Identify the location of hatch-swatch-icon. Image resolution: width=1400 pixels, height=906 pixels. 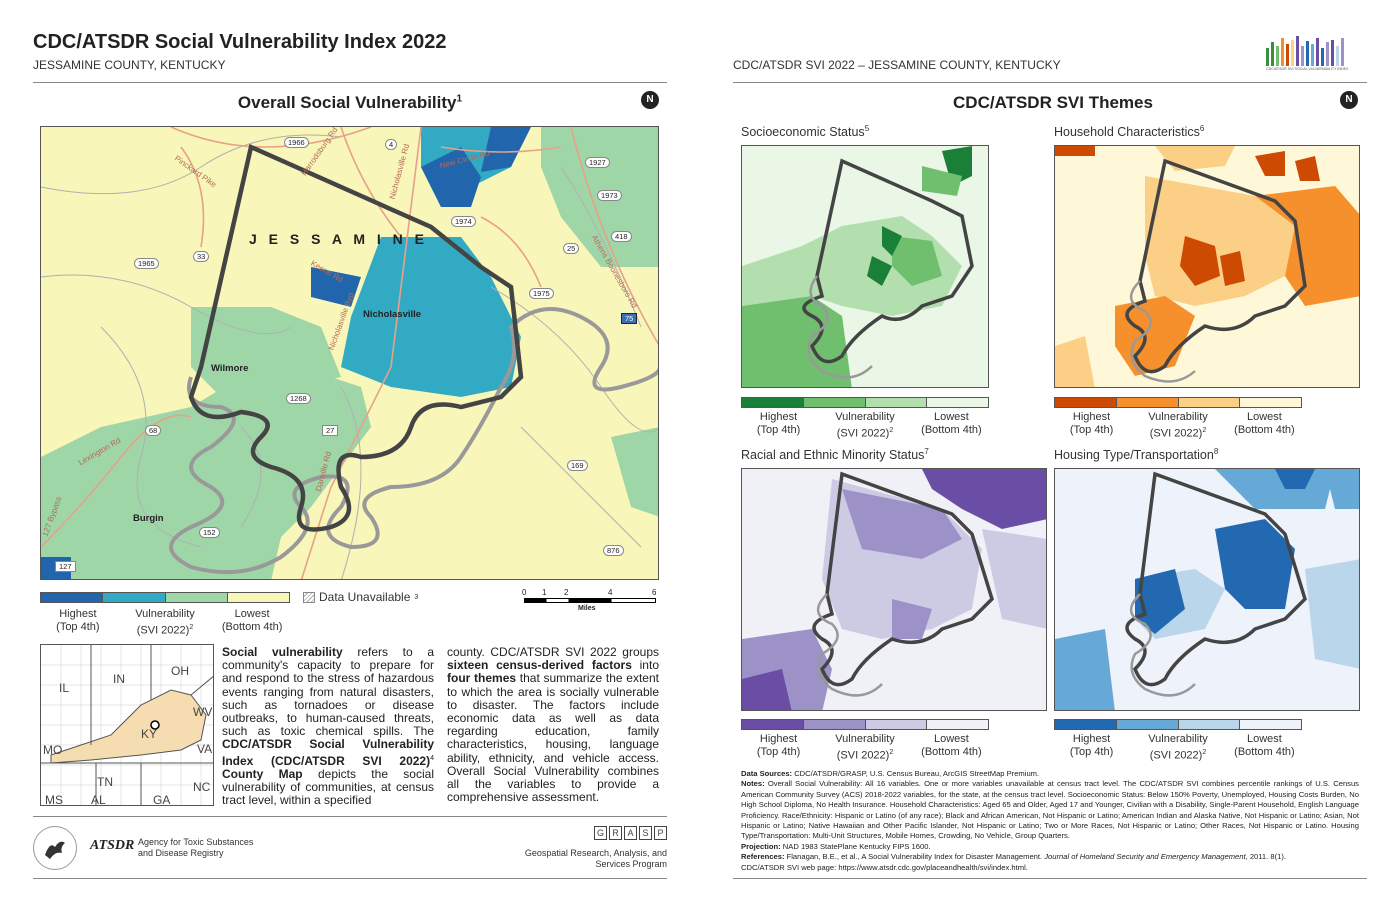
(309, 597).